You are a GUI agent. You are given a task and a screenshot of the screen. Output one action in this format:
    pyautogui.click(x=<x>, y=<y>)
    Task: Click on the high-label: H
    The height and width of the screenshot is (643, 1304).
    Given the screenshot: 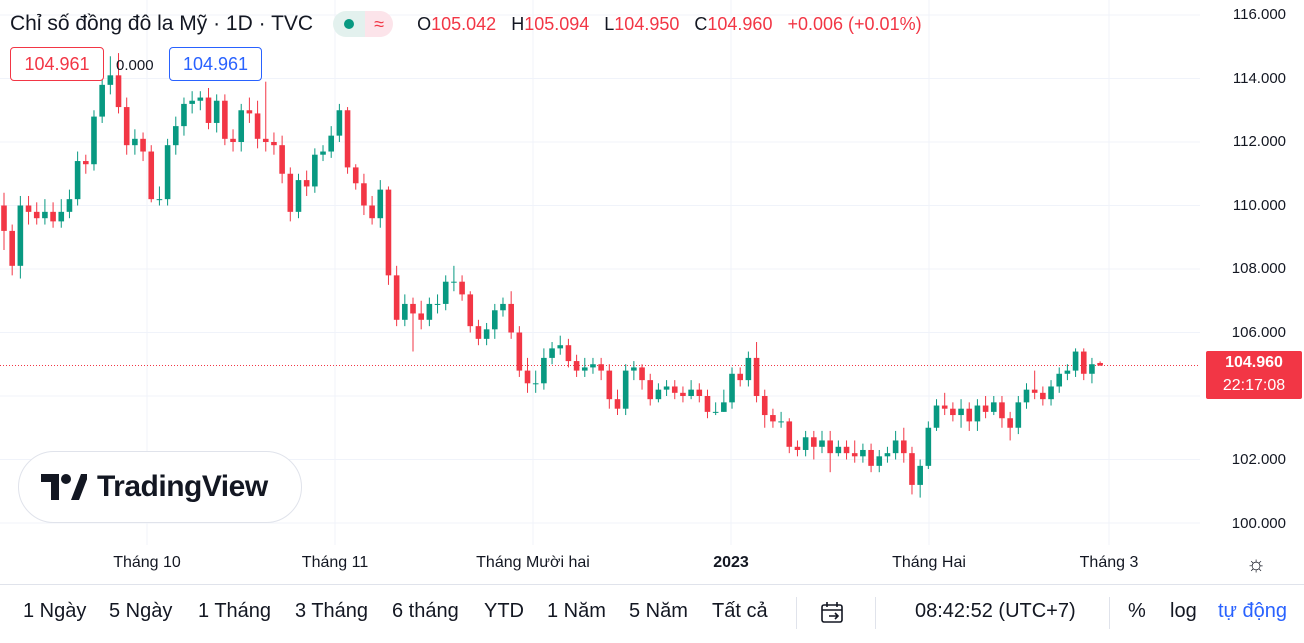 What is the action you would take?
    pyautogui.click(x=518, y=23)
    